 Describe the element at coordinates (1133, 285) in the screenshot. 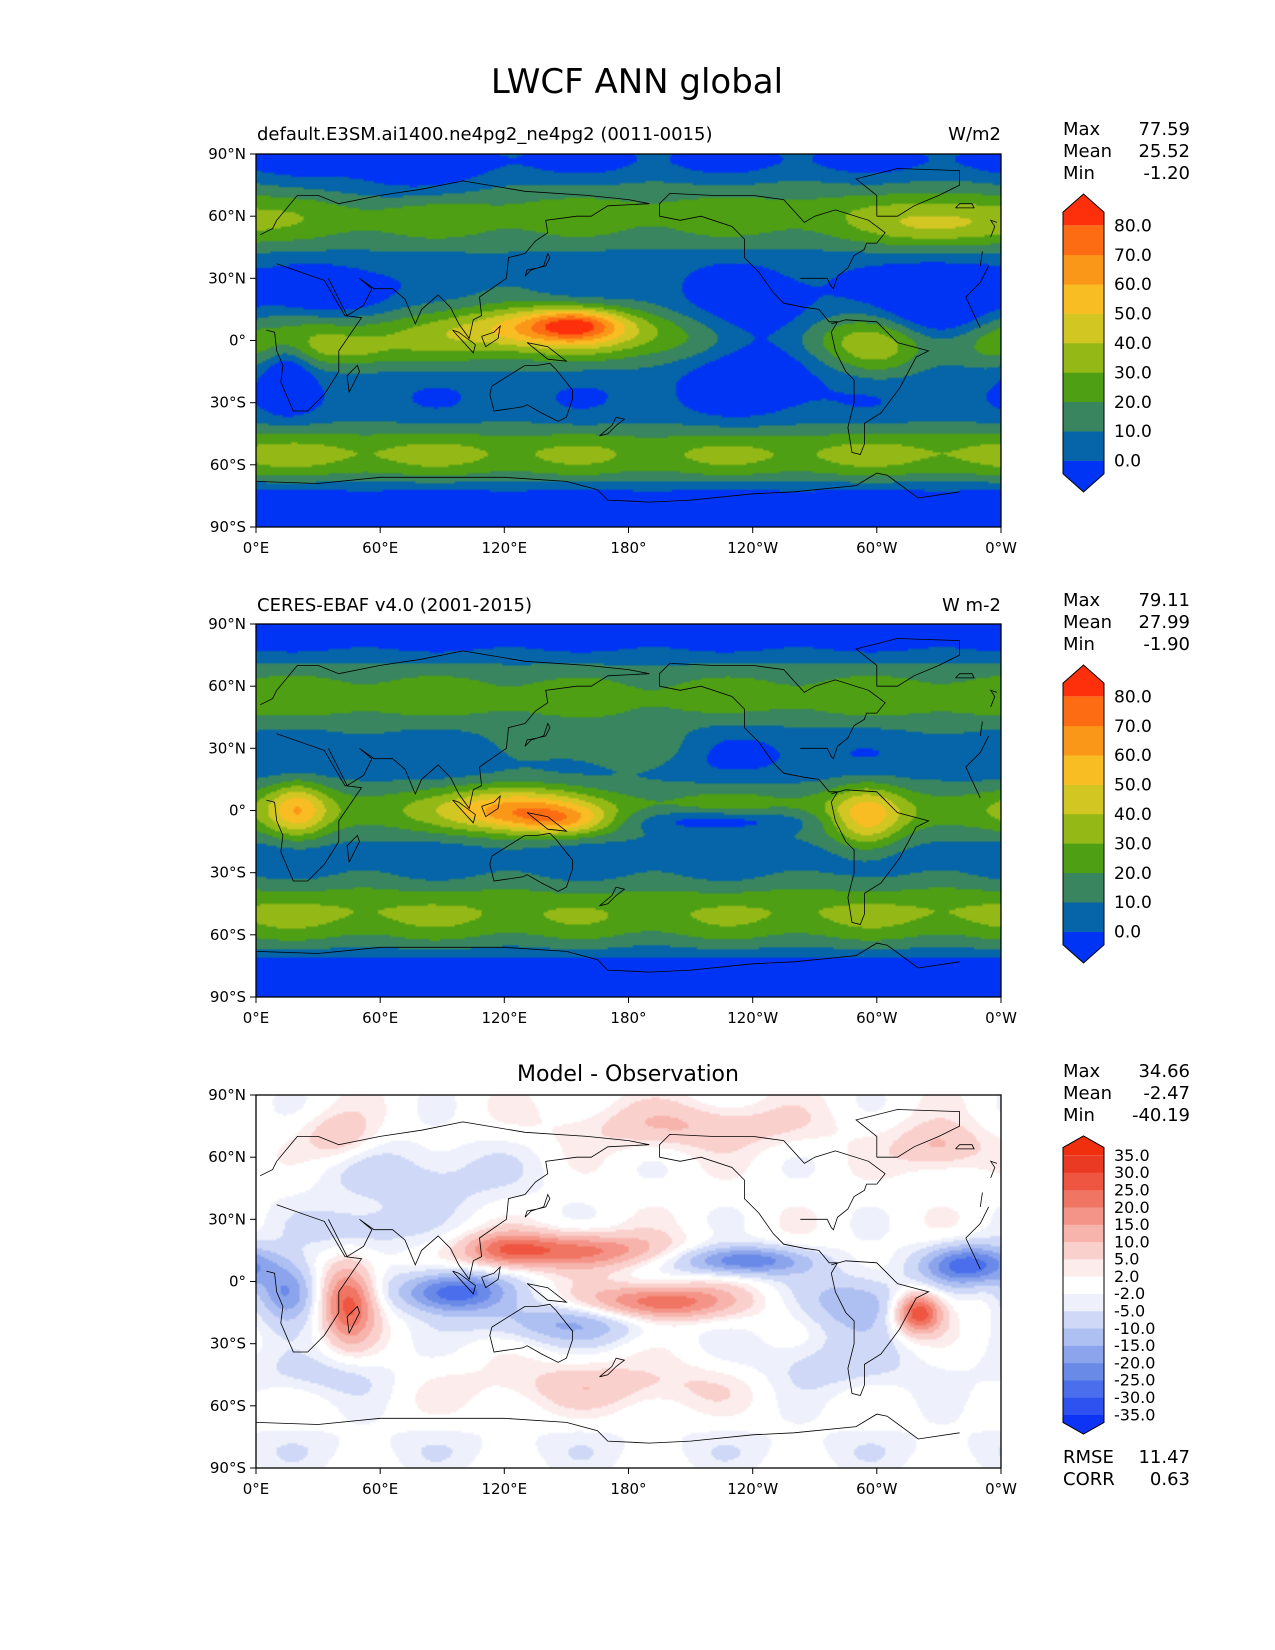

I see `colorbar-tick-label: 60.0` at that location.